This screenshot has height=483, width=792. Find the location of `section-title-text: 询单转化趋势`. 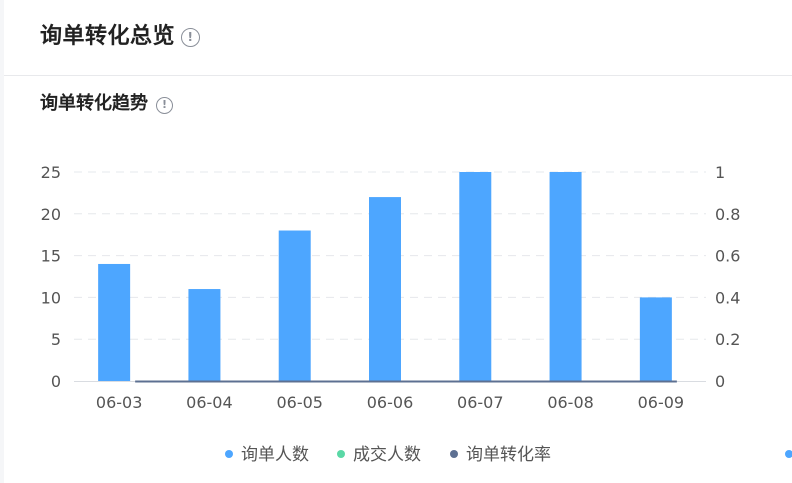

section-title-text: 询单转化趋势 is located at coordinates (94, 103).